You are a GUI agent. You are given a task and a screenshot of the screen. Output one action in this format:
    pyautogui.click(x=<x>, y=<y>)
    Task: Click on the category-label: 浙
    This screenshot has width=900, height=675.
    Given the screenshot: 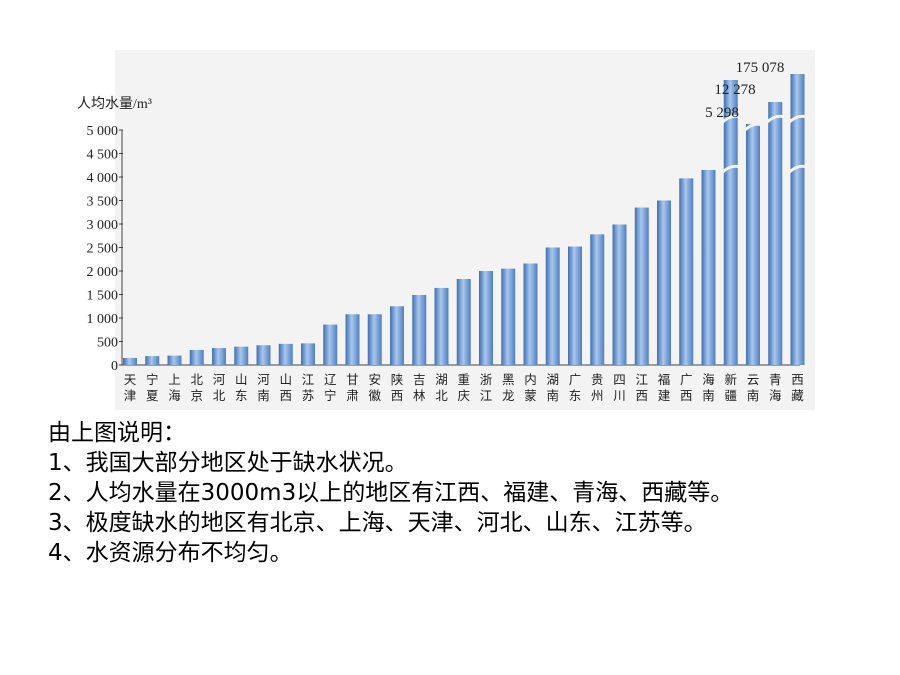 What is the action you would take?
    pyautogui.click(x=486, y=379)
    